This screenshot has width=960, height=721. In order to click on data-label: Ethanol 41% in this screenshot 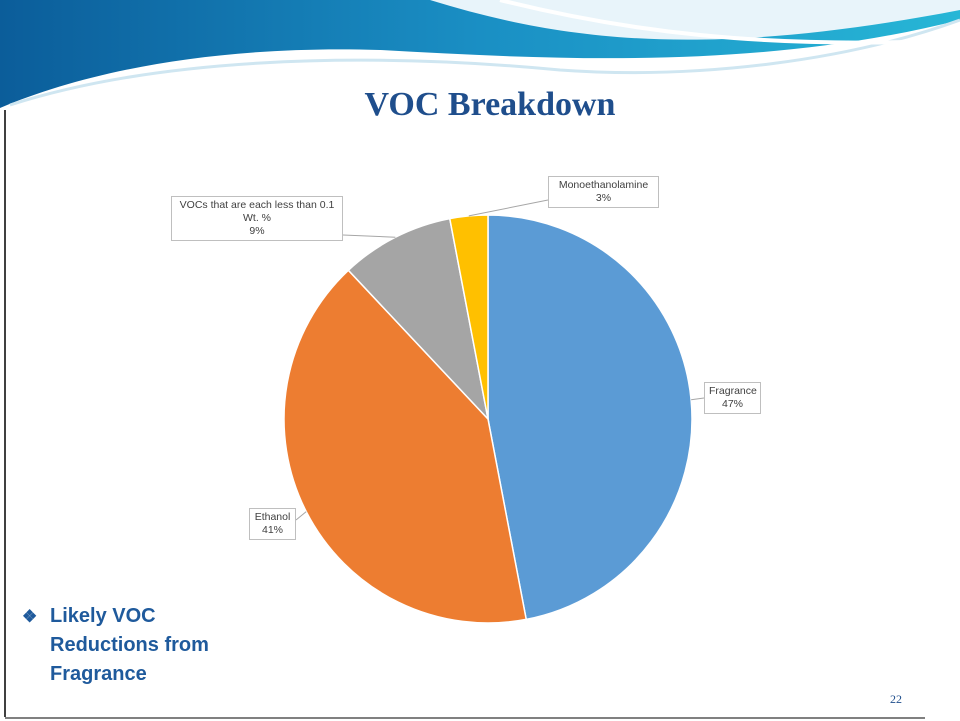, I will do `click(272, 524)`.